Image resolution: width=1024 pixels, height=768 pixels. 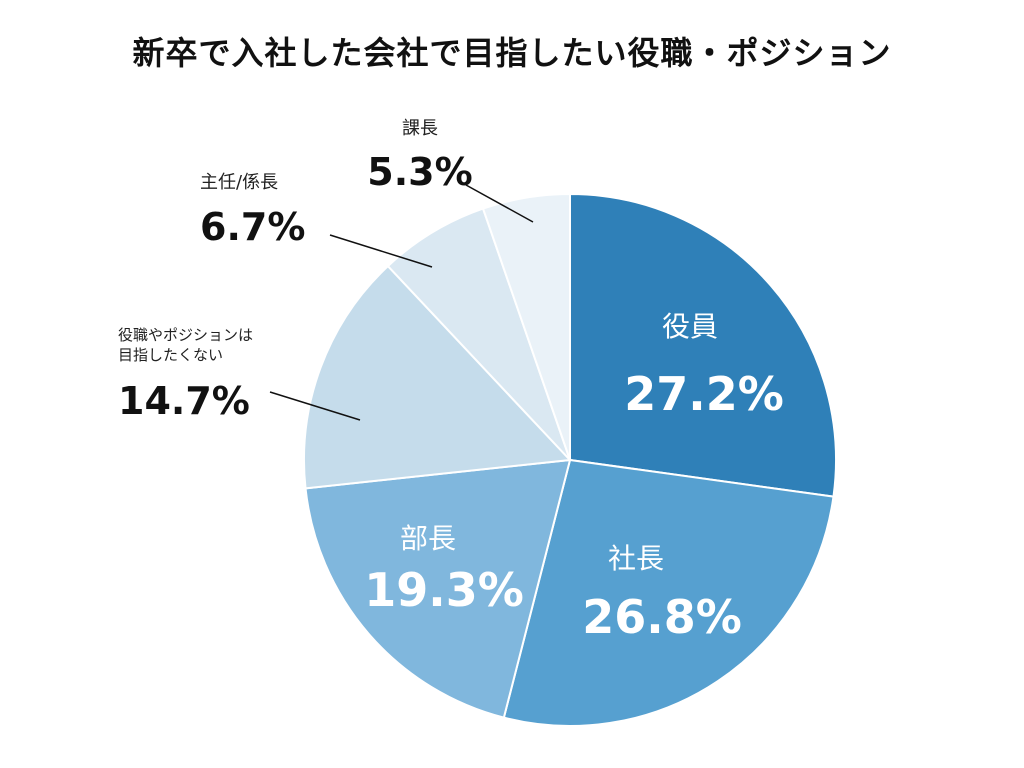 I want to click on slice-label-chief-section-chief: 主任/係長, so click(x=239, y=182).